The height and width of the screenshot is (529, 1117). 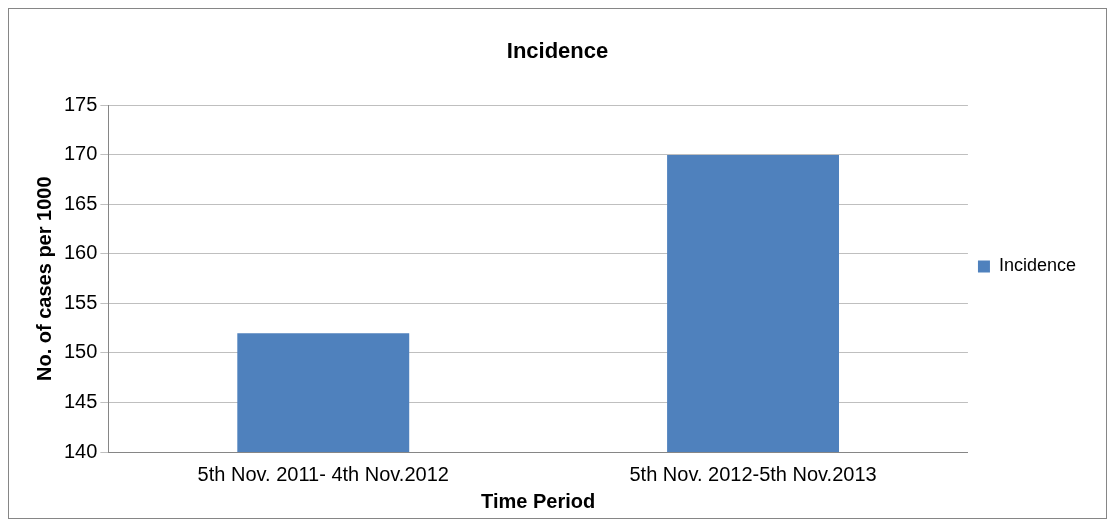 I want to click on y-tick-label: 145, so click(x=80, y=401).